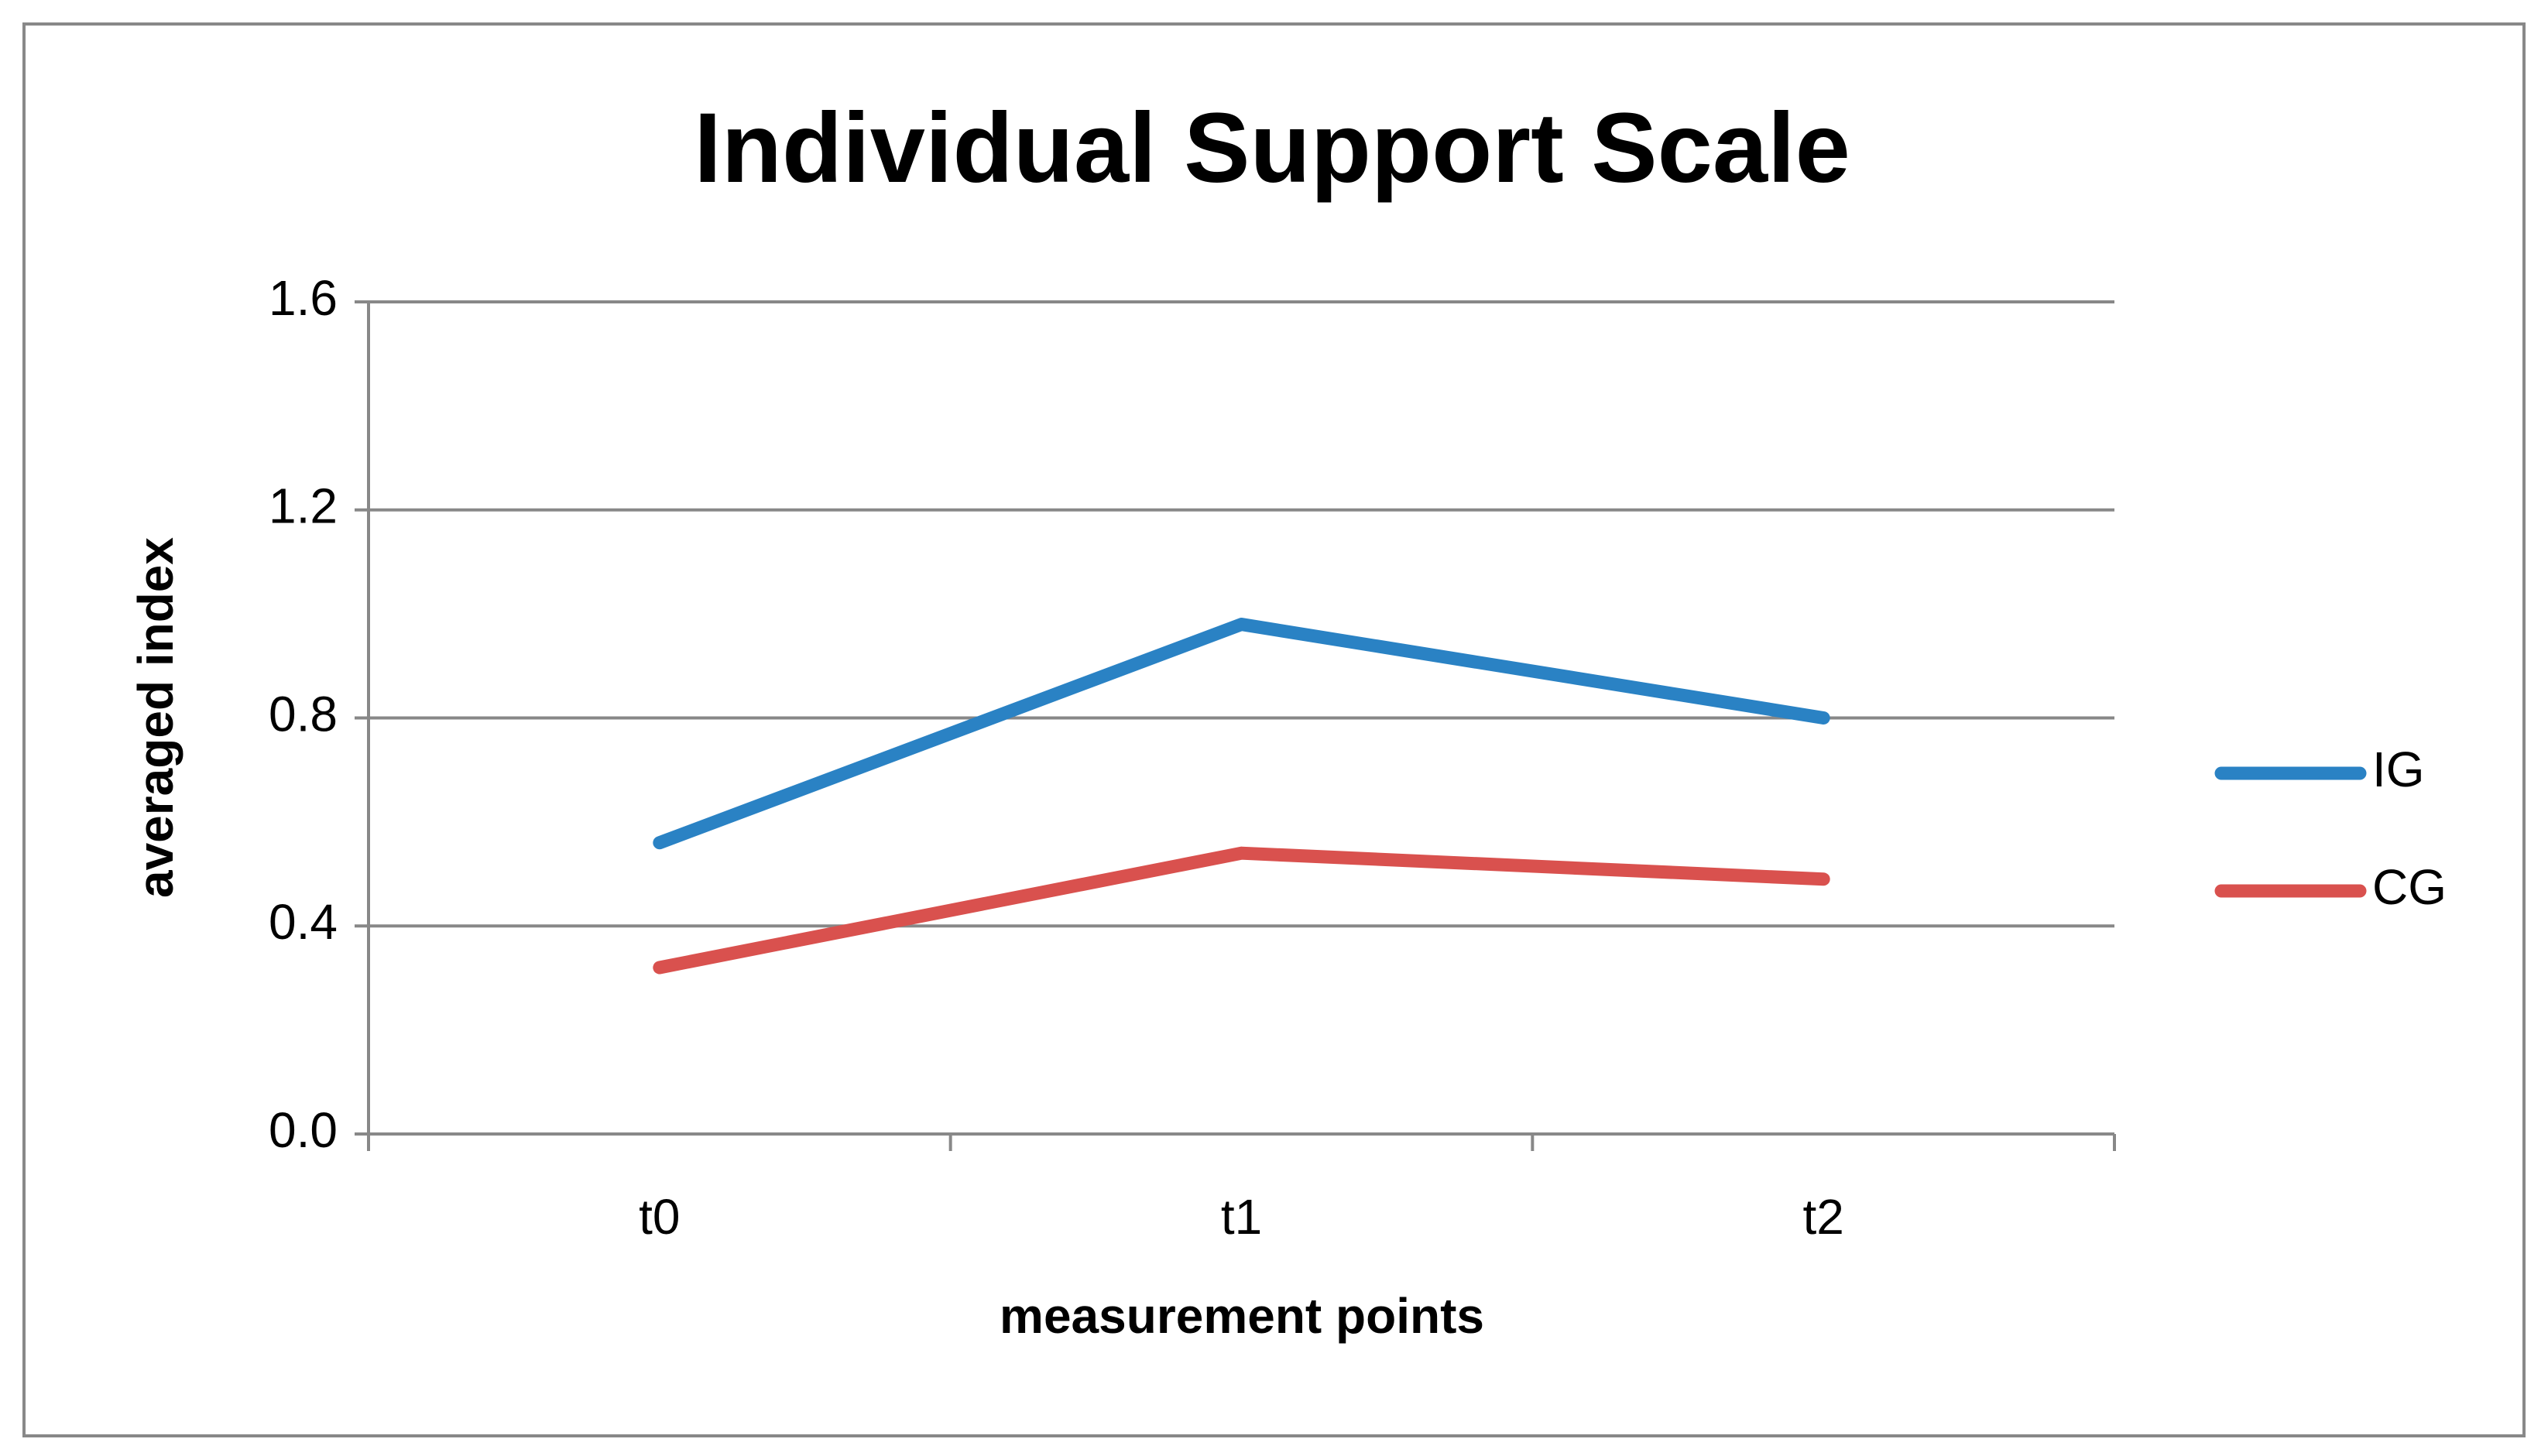 The width and height of the screenshot is (2548, 1456). What do you see at coordinates (1241, 1217) in the screenshot?
I see `x-tick-label: t1` at bounding box center [1241, 1217].